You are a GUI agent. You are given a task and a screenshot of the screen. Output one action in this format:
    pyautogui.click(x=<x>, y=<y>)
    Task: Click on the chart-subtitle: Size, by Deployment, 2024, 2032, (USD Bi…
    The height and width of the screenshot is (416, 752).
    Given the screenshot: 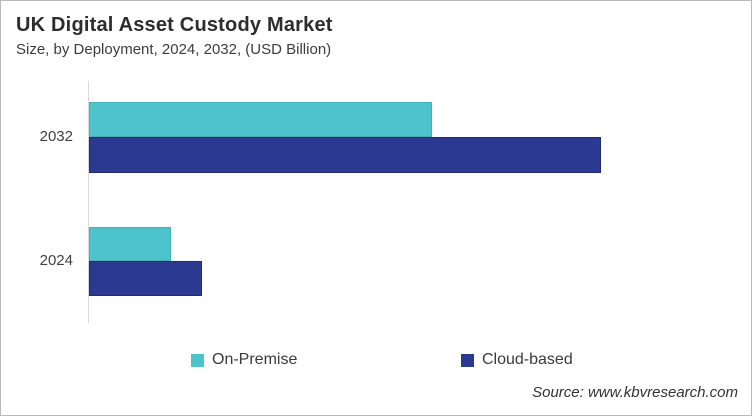 What is the action you would take?
    pyautogui.click(x=174, y=49)
    